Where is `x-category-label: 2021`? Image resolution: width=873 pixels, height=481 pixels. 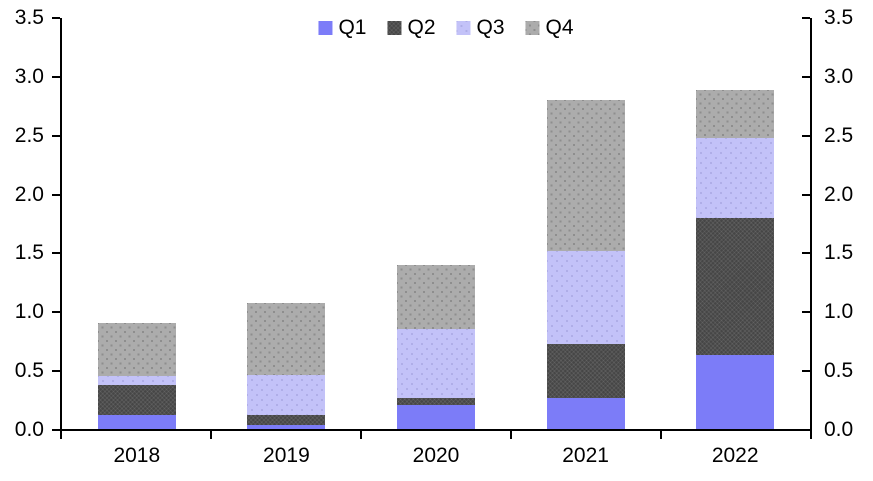
x-category-label: 2021 is located at coordinates (585, 455).